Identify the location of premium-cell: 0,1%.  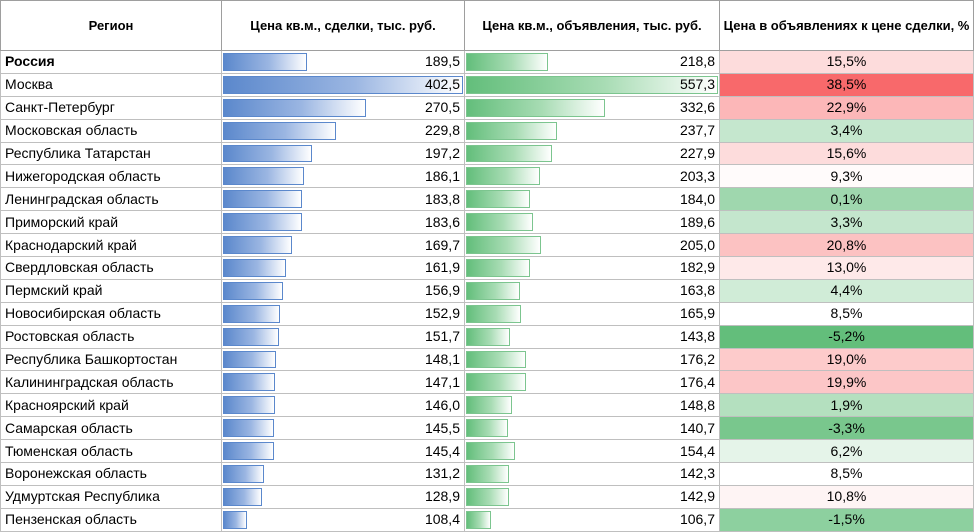
(846, 199).